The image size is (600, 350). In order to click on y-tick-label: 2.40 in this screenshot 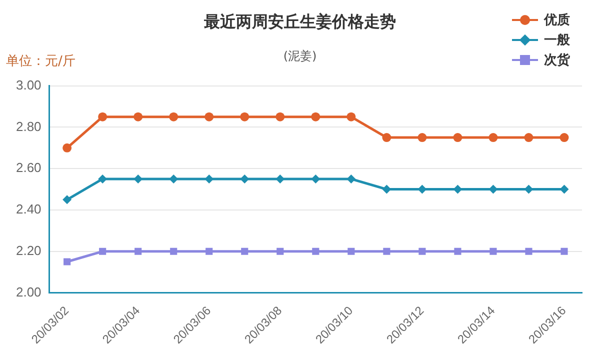, I will do `click(29, 209)`.